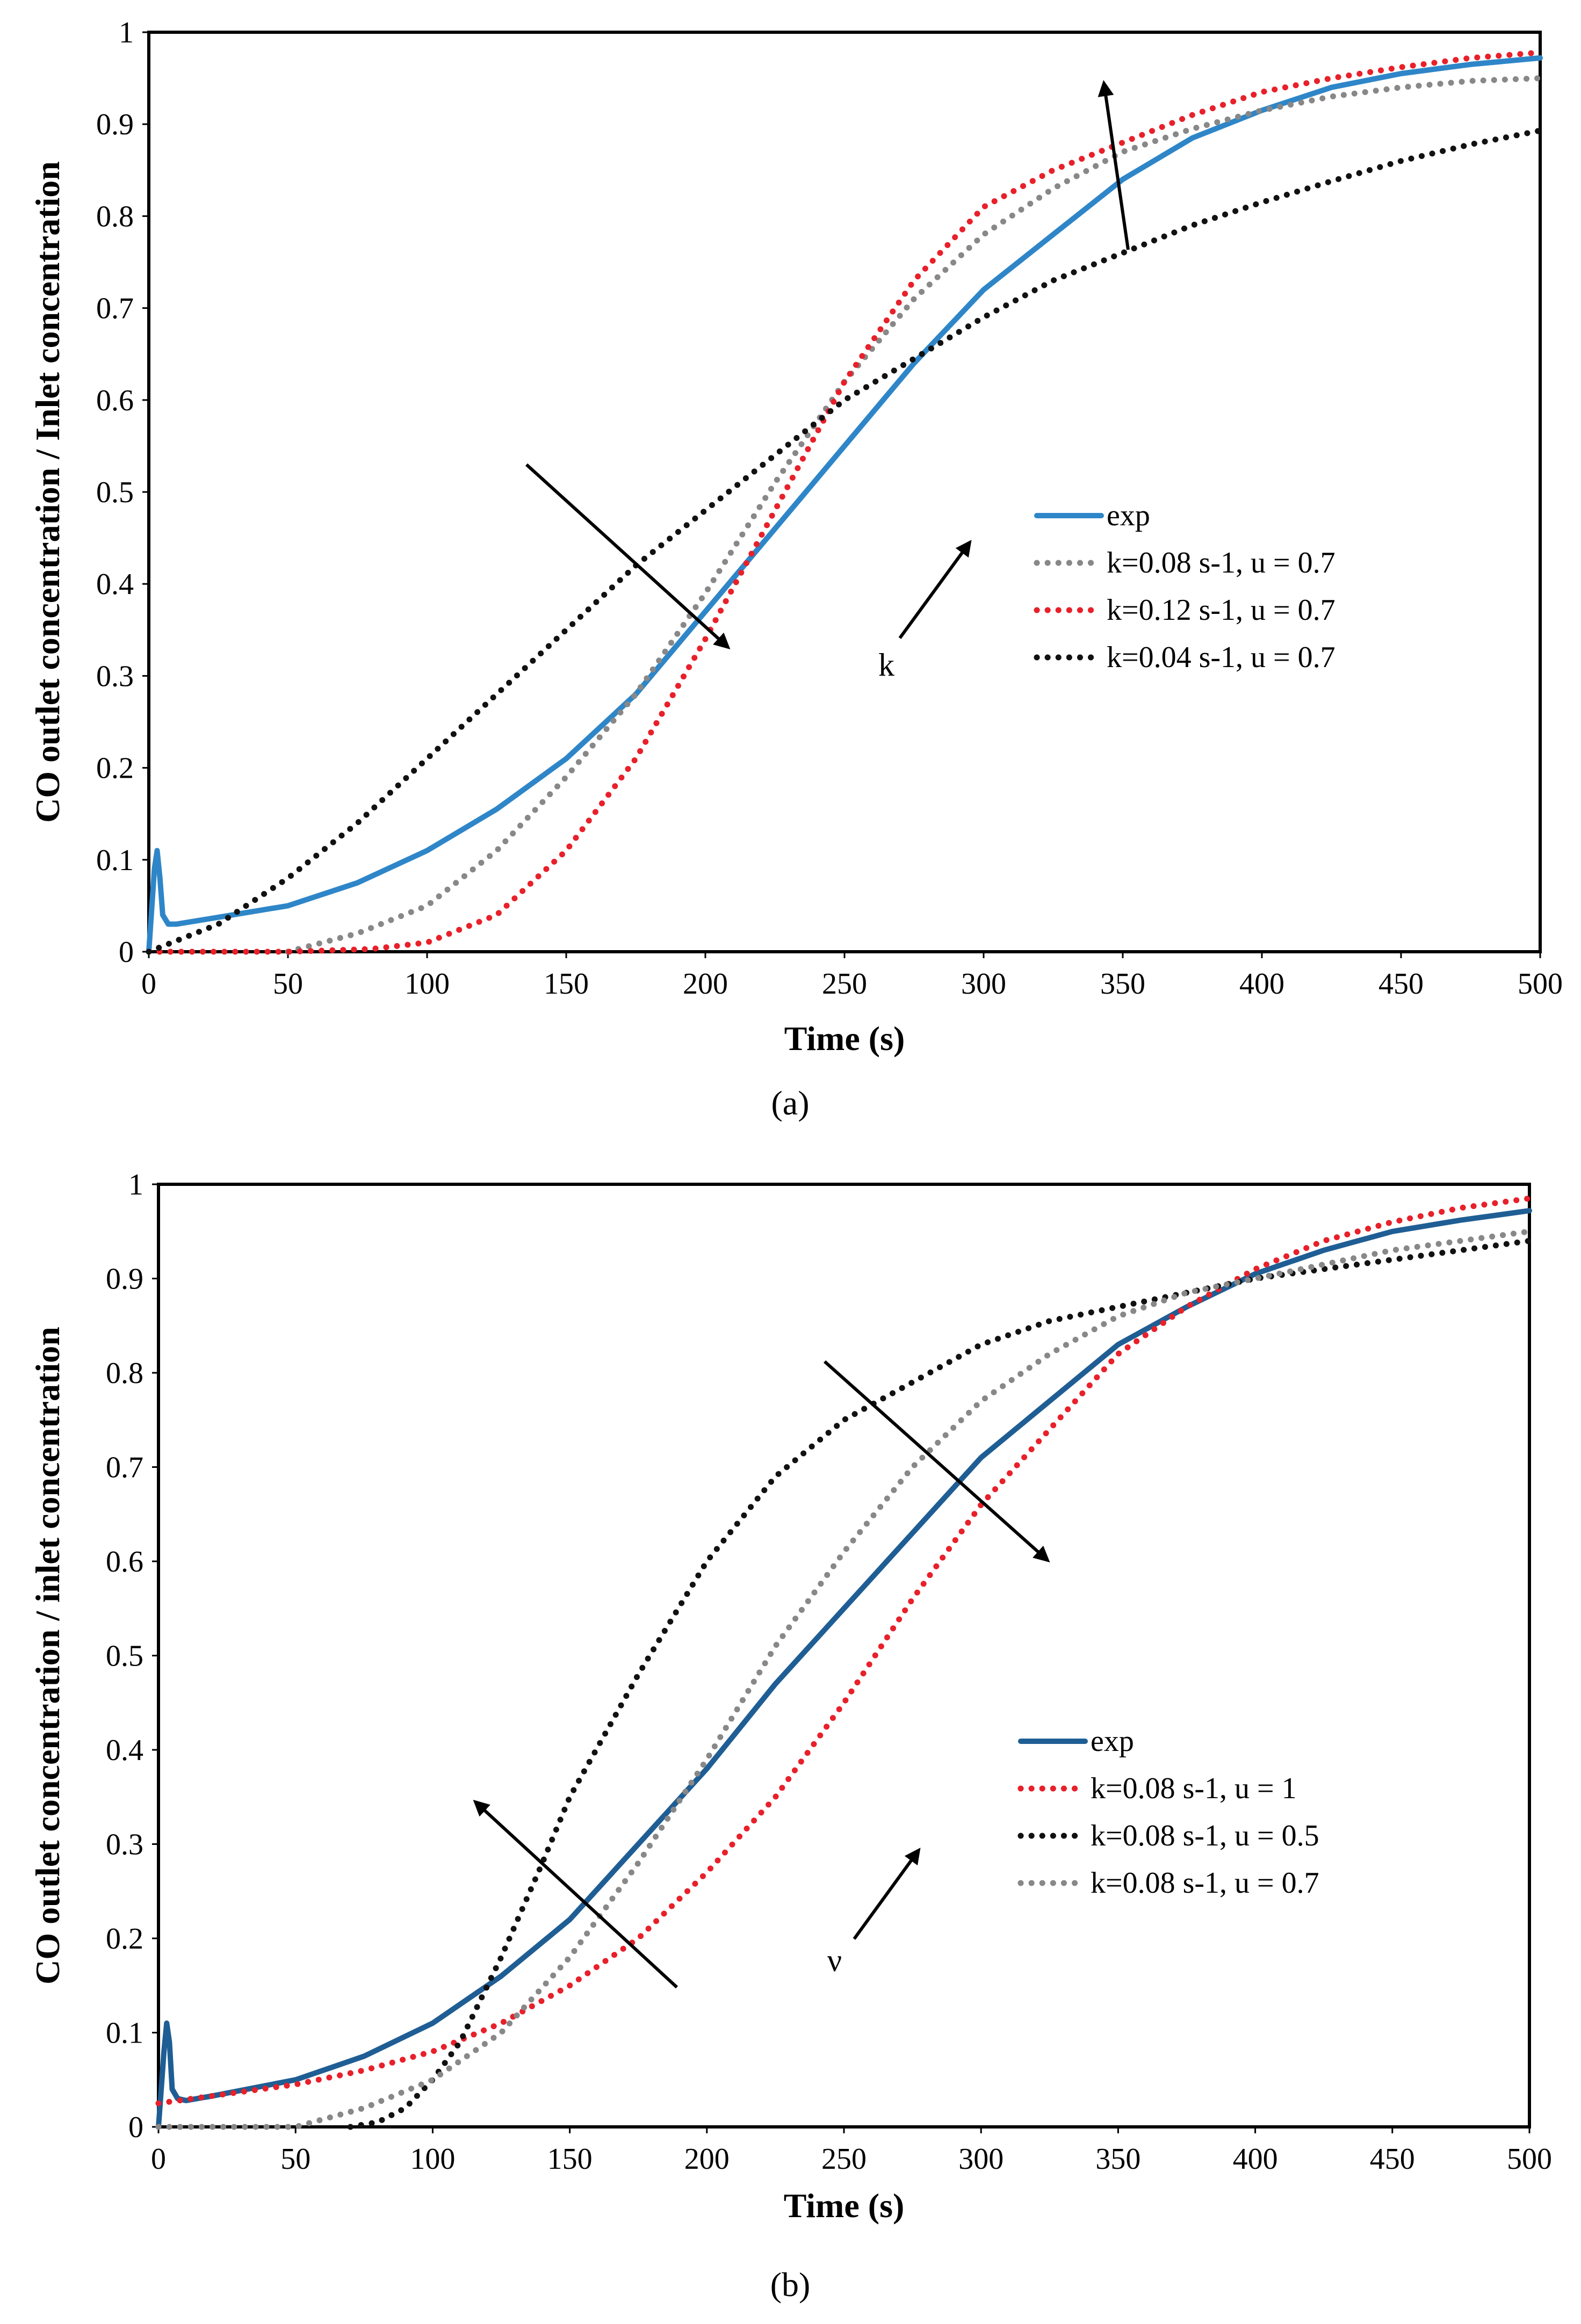 The width and height of the screenshot is (1581, 2324). What do you see at coordinates (1205, 1835) in the screenshot?
I see `legend-entry-label: k=0.08 s-1, u = 0.5` at bounding box center [1205, 1835].